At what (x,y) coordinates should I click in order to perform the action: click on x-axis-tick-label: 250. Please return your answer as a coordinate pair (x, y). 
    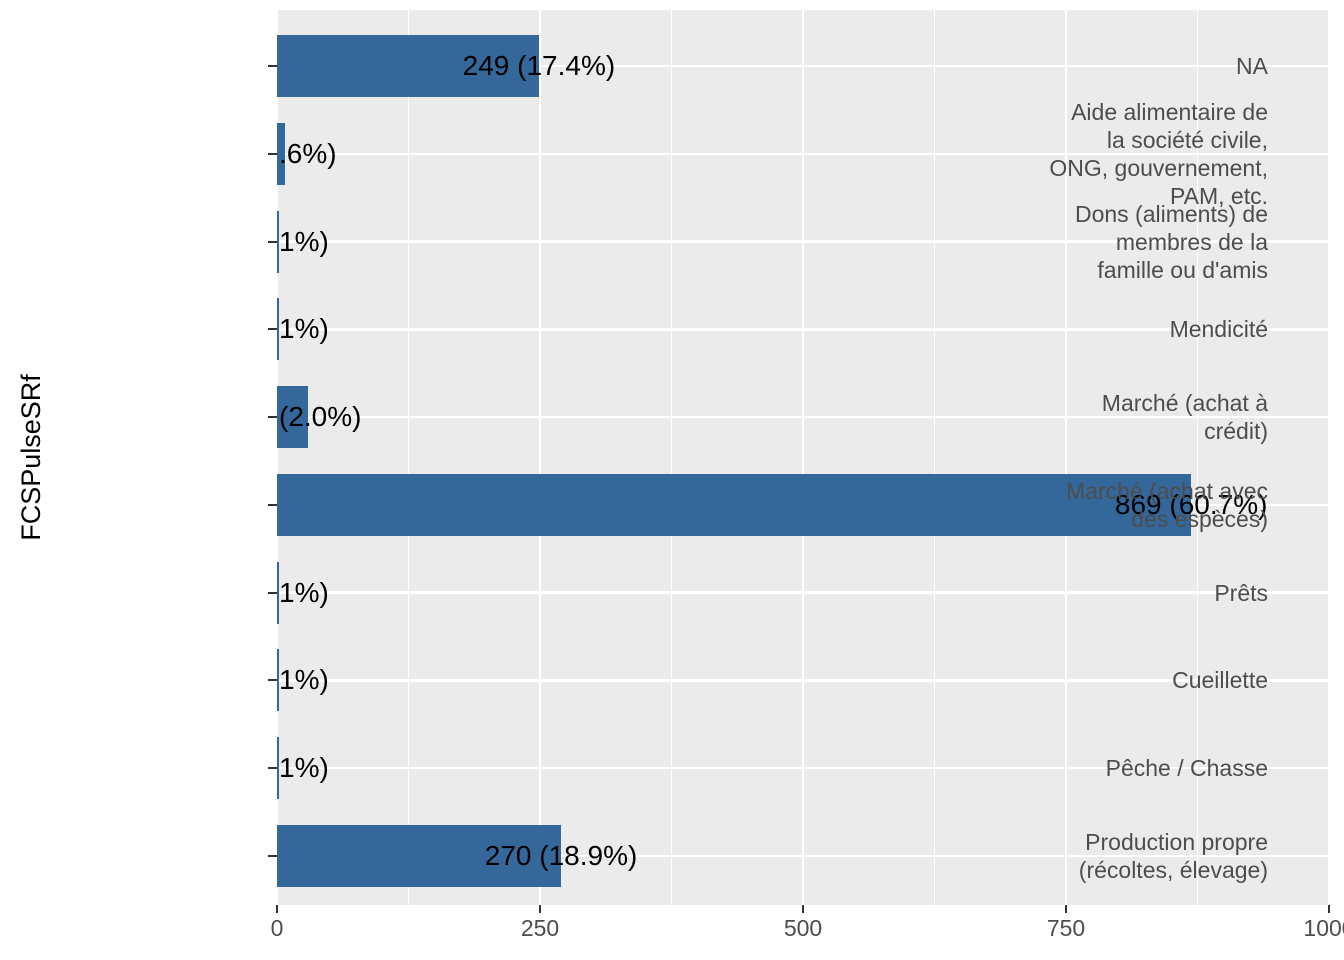
    Looking at the image, I should click on (540, 928).